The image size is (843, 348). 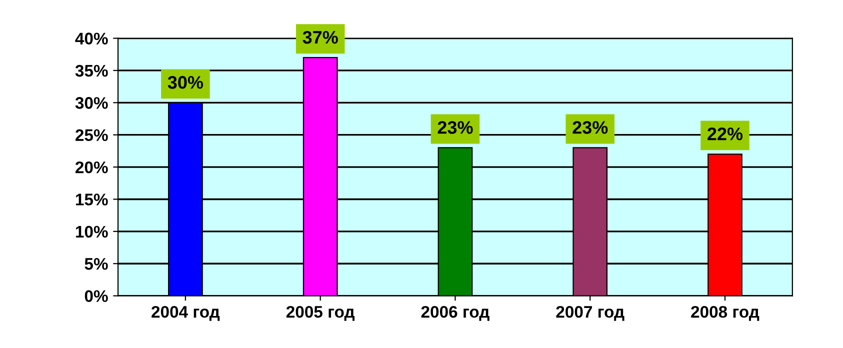 I want to click on y-tick-label: 35%, so click(x=91, y=70).